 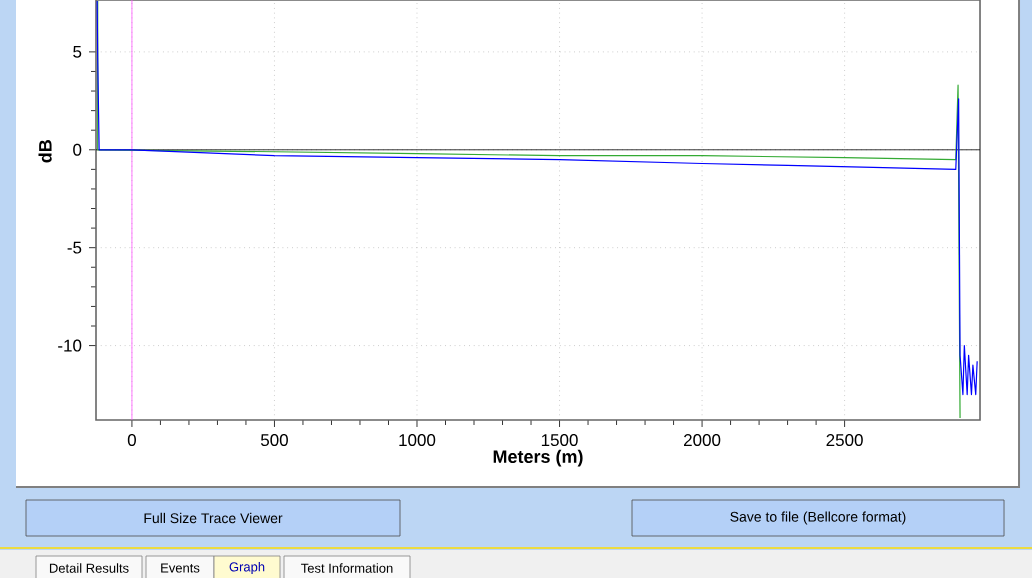 I want to click on y-tick-label: -10, so click(x=70, y=345).